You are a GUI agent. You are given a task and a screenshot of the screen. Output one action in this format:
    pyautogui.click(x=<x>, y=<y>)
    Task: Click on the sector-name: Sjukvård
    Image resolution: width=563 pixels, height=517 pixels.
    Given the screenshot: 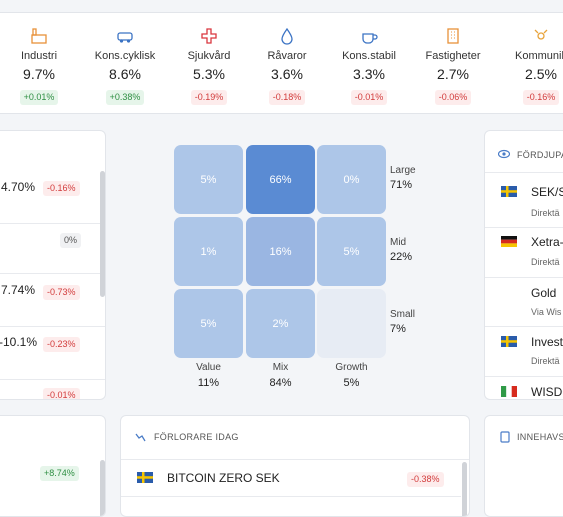 What is the action you would take?
    pyautogui.click(x=209, y=56)
    